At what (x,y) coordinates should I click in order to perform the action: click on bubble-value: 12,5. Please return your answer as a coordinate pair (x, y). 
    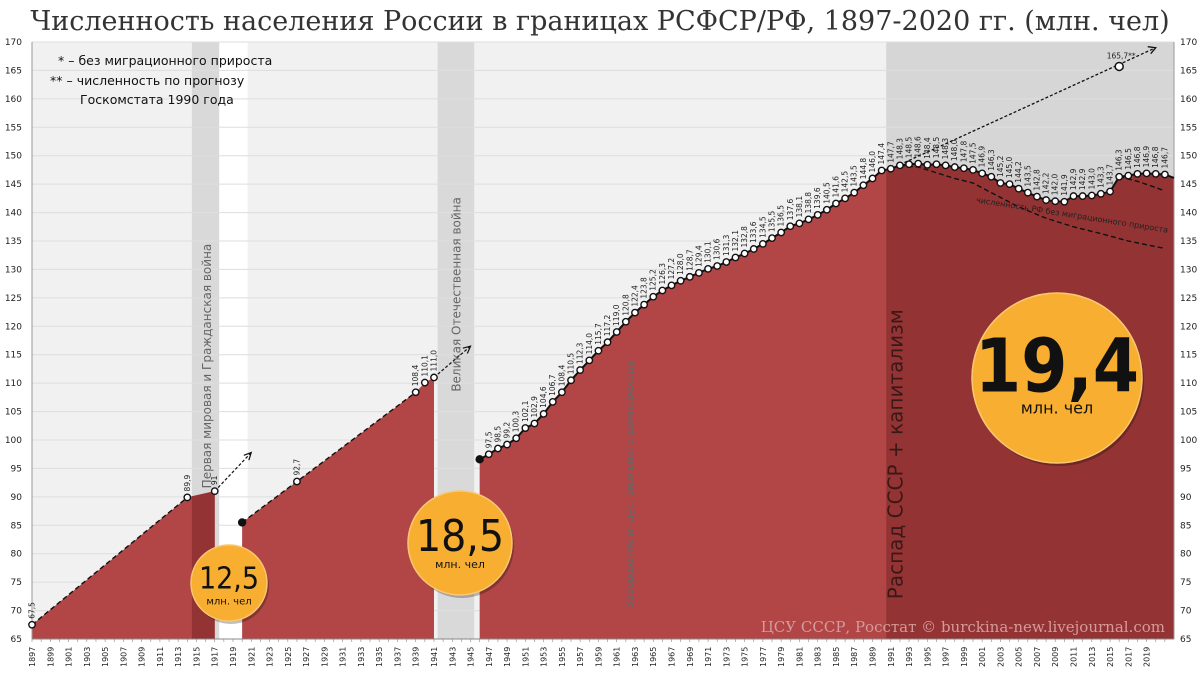
    Looking at the image, I should click on (229, 578).